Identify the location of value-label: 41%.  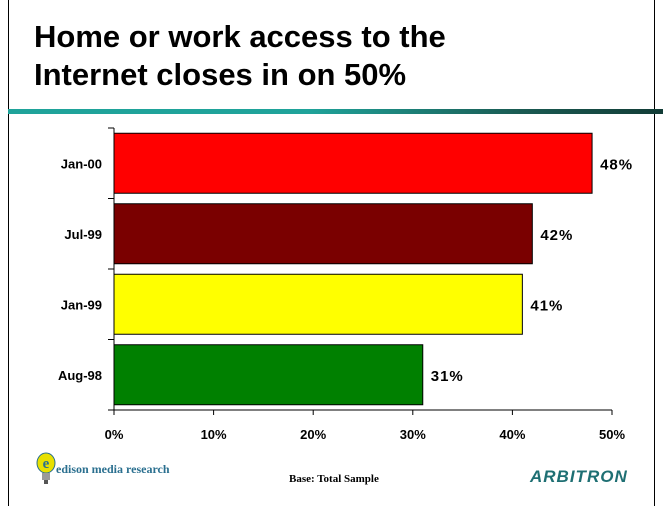
(546, 305).